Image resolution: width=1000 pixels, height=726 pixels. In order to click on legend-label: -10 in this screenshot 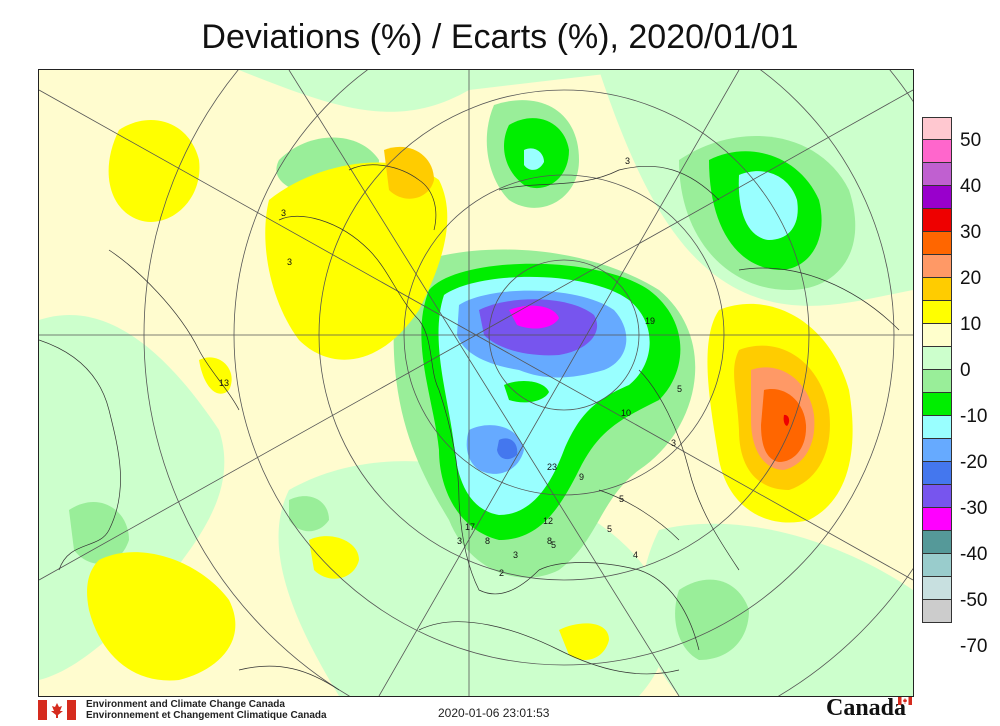, I will do `click(974, 416)`.